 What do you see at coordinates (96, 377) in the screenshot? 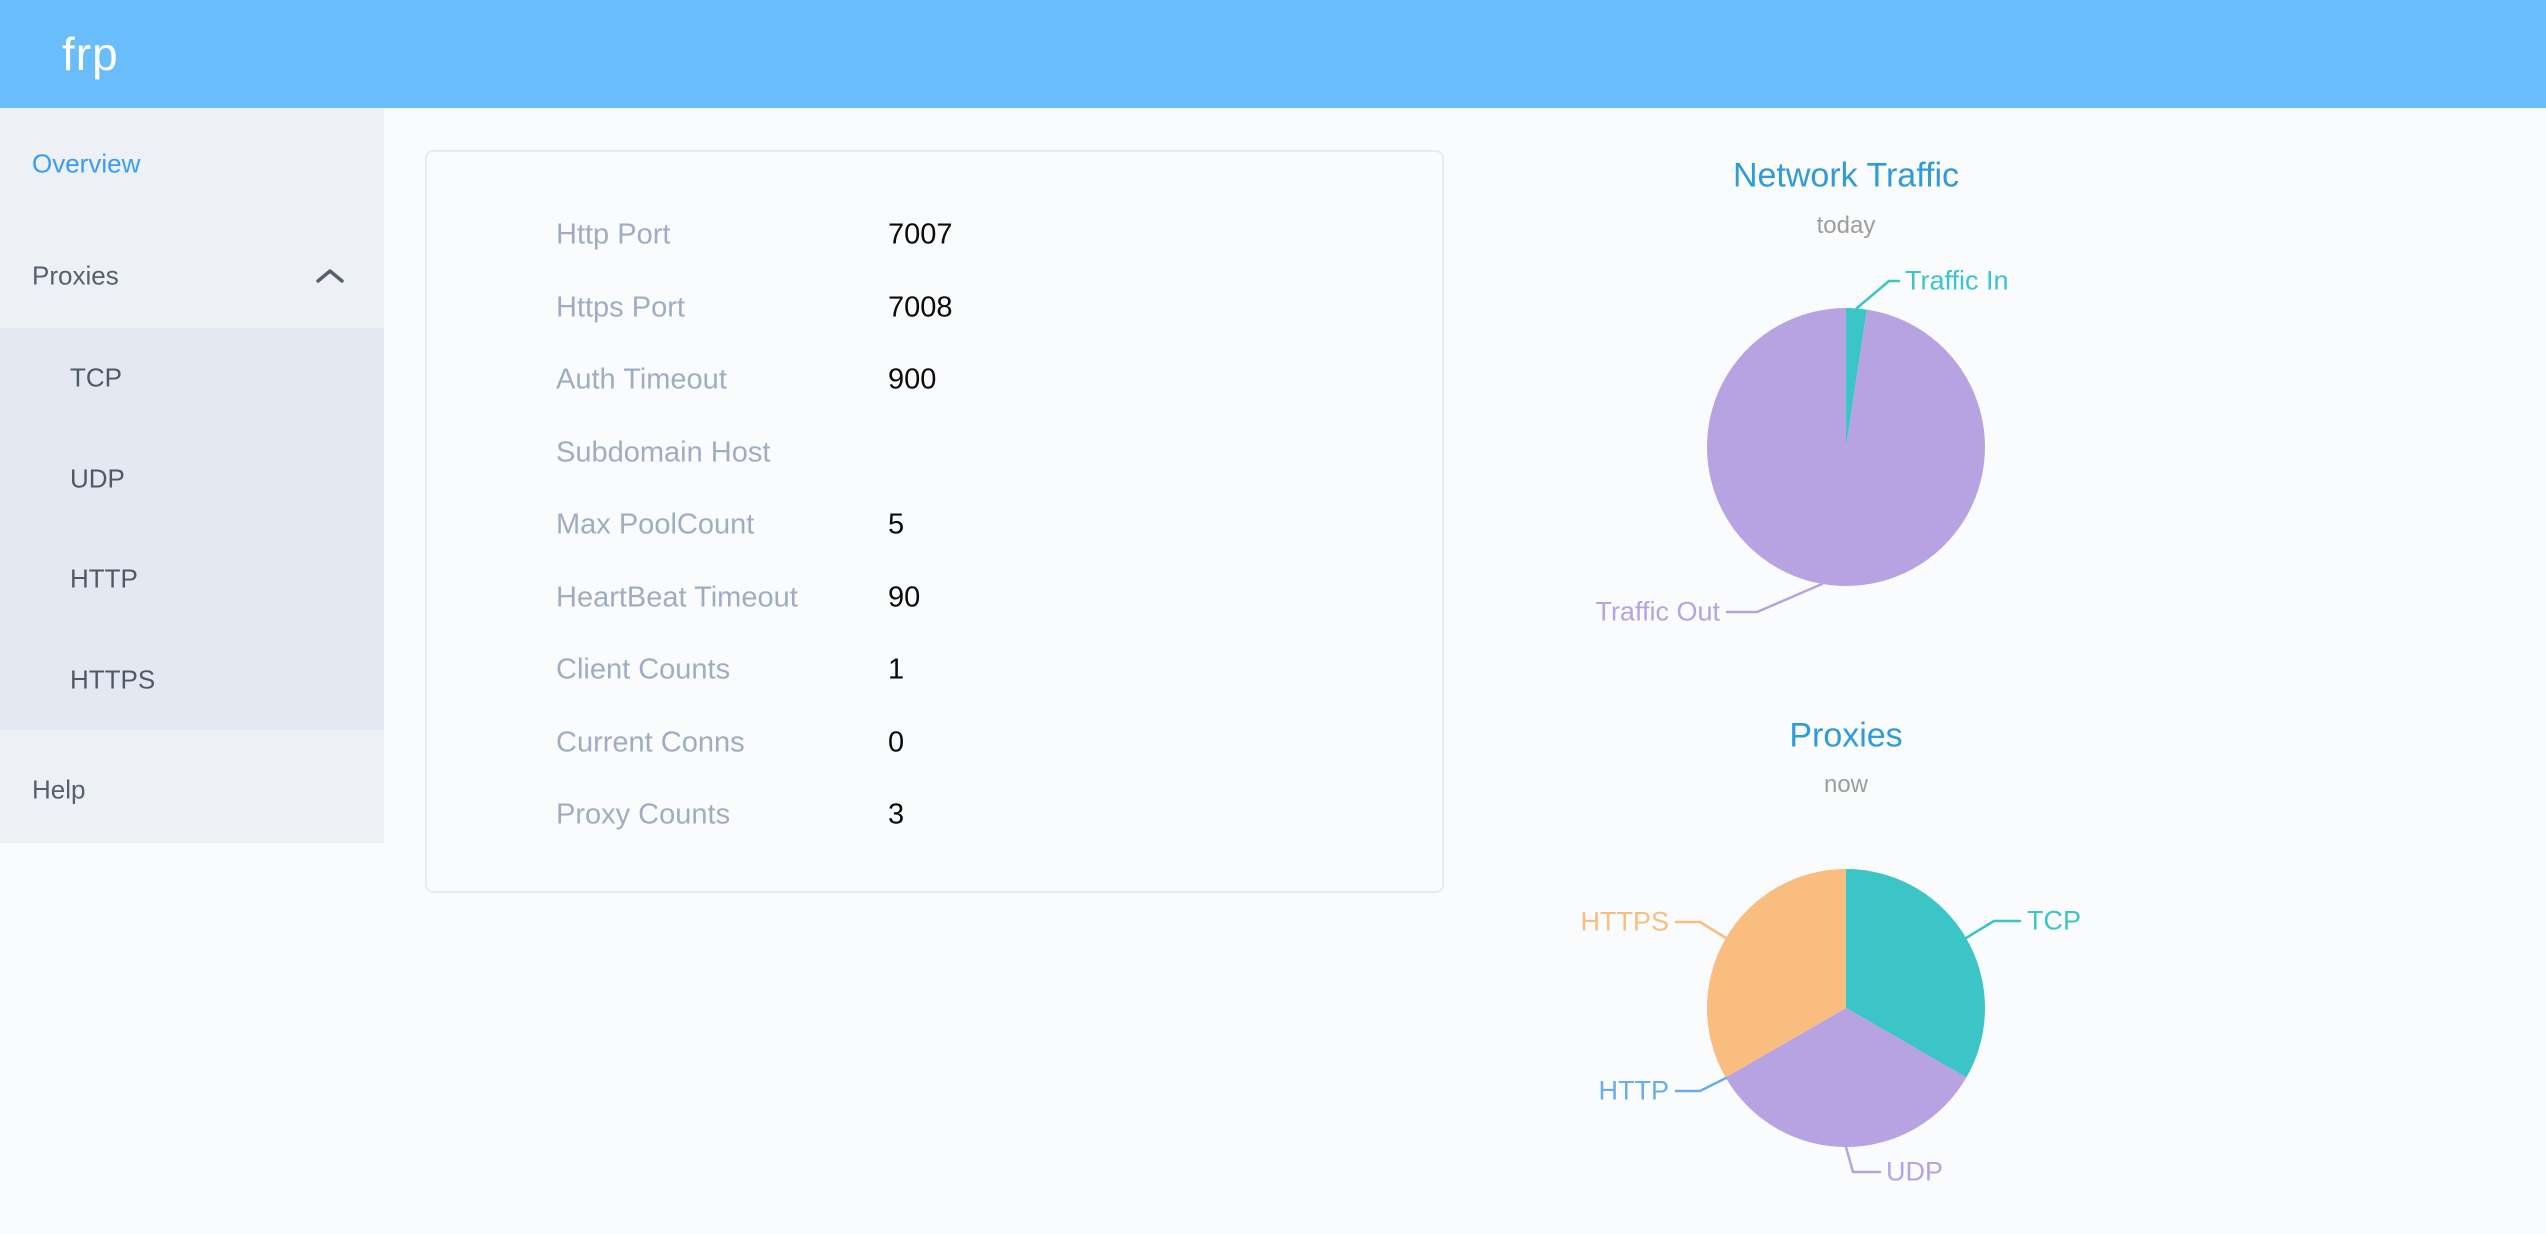
I see `sidebar-subitem-label: TCP` at bounding box center [96, 377].